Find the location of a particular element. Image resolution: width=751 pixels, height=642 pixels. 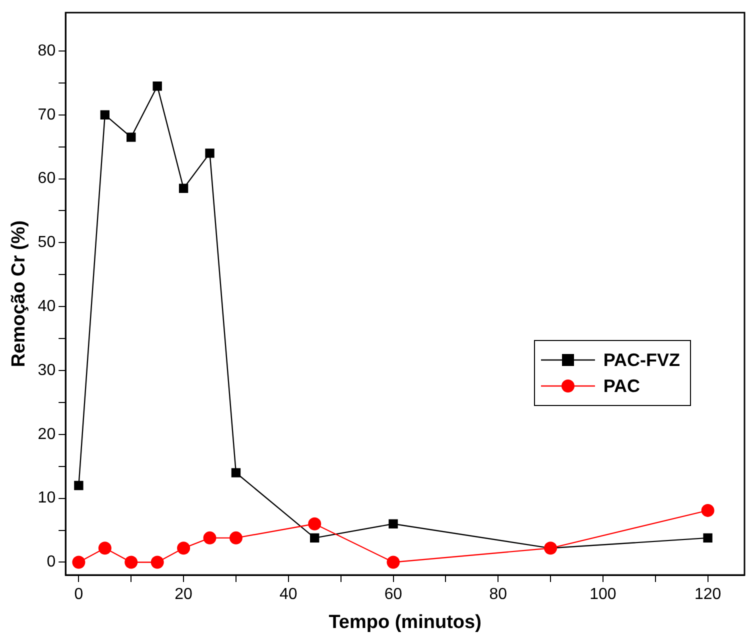

y-tick-label: 10 is located at coordinates (47, 498).